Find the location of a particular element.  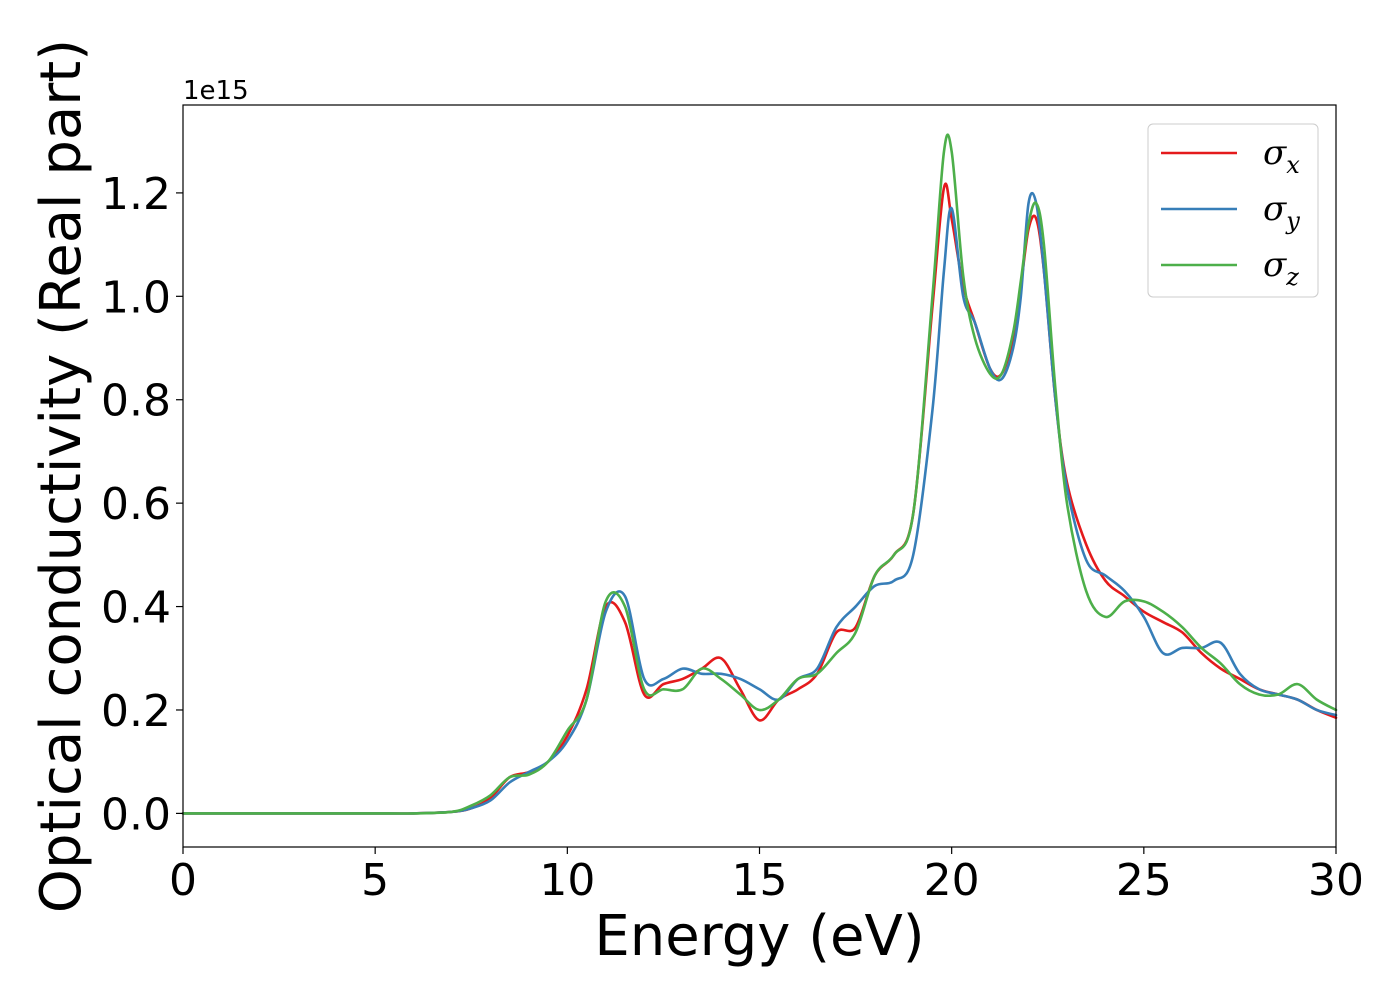

legend-box is located at coordinates (1233, 210).